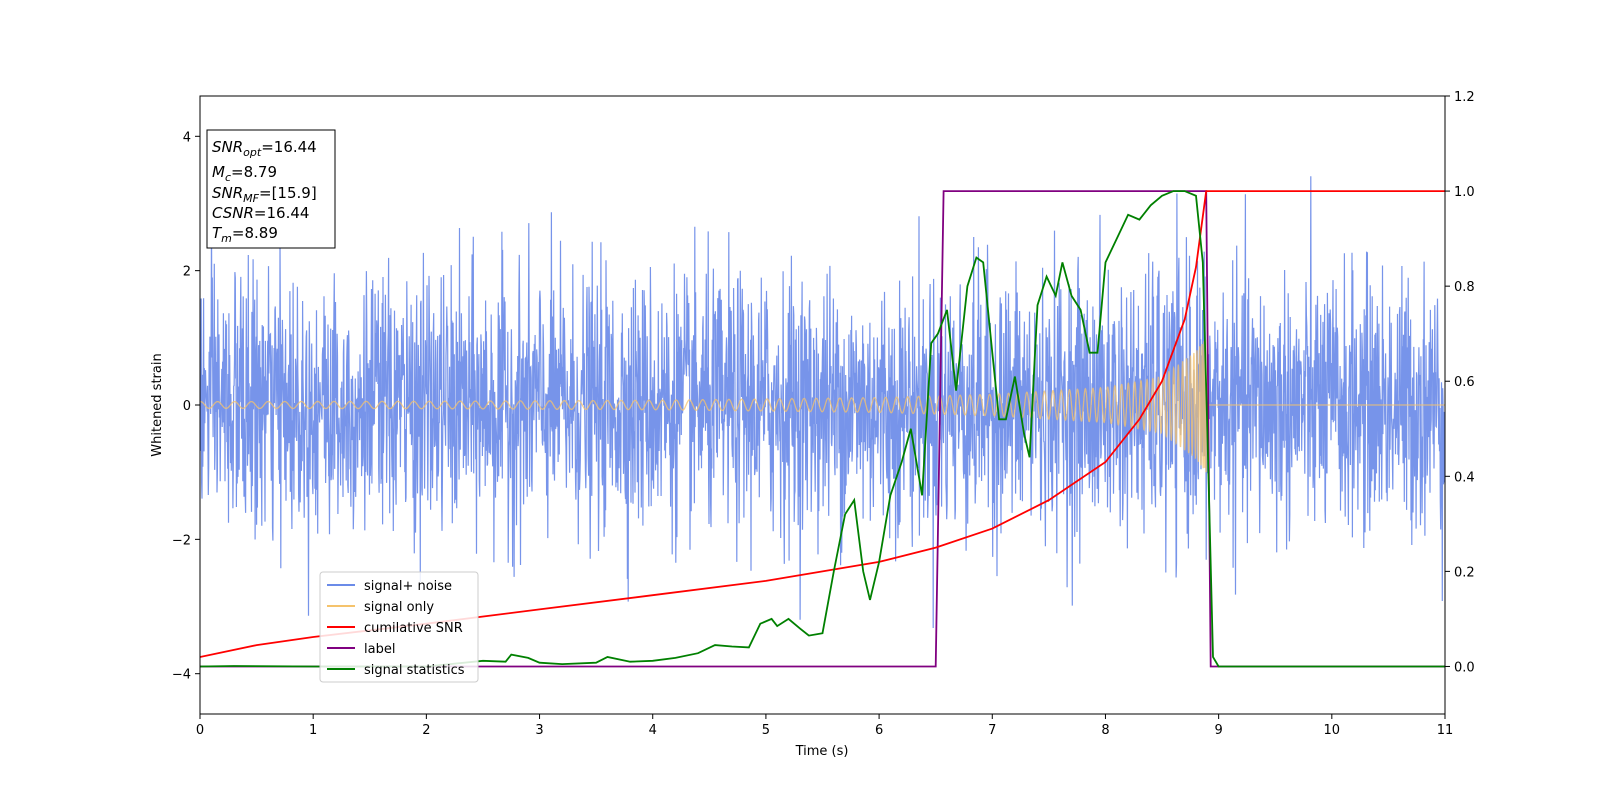  What do you see at coordinates (181, 540) in the screenshot?
I see `y-tick-label: −2` at bounding box center [181, 540].